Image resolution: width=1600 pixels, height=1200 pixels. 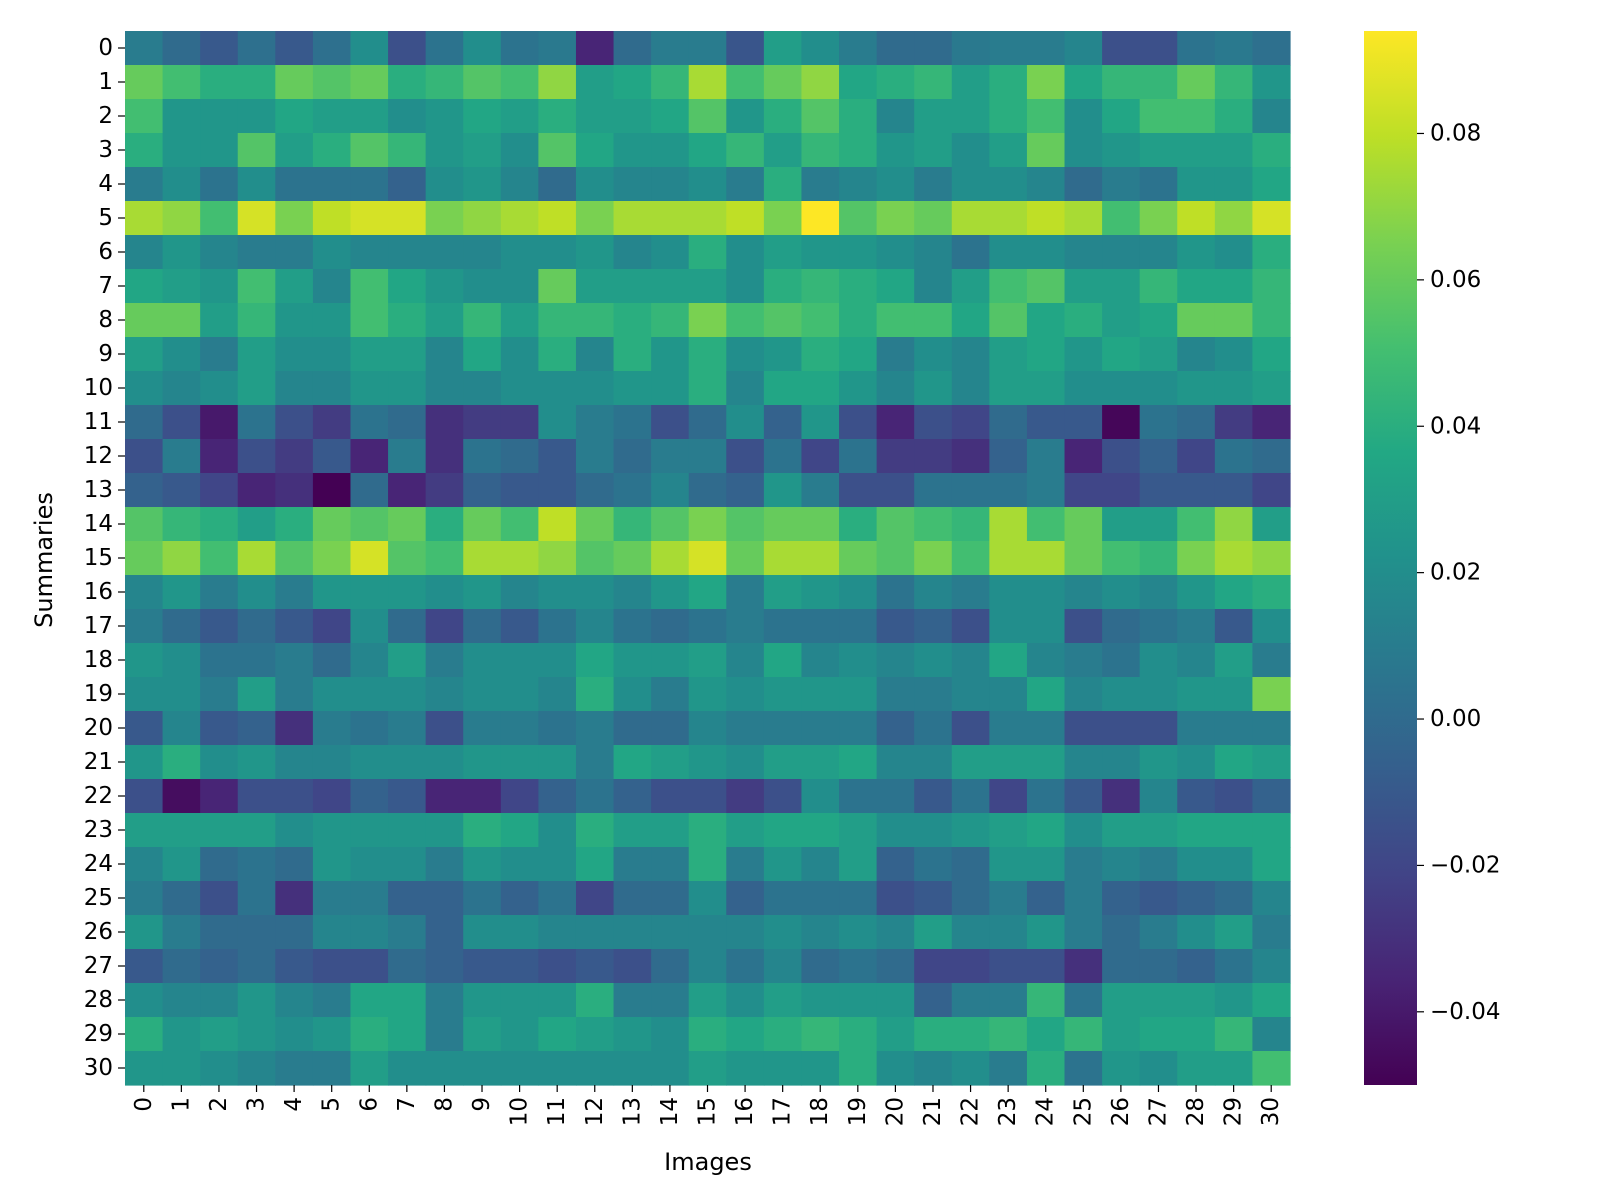 What do you see at coordinates (407, 1104) in the screenshot?
I see `x-tick-label: 7` at bounding box center [407, 1104].